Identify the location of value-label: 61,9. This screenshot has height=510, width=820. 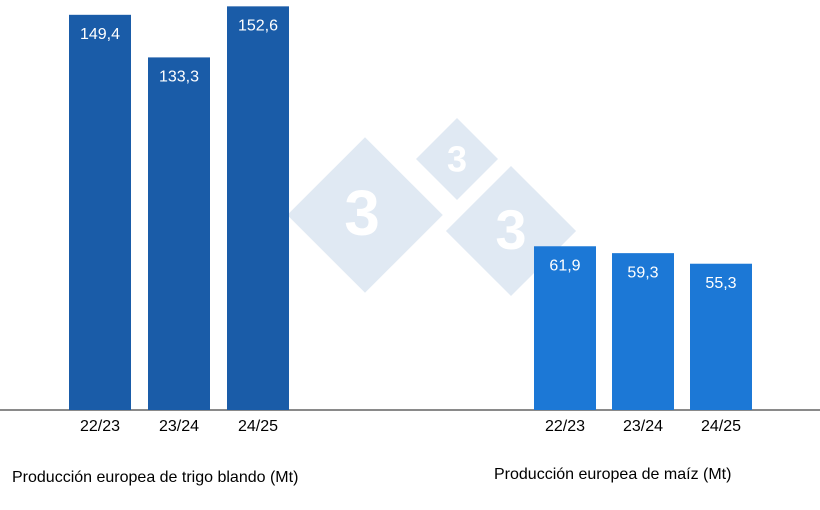
(564, 265).